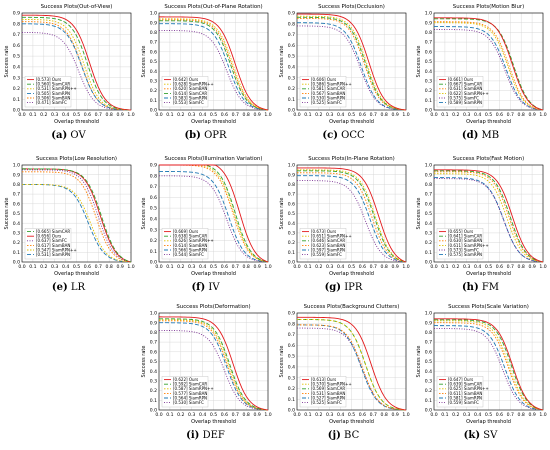 This screenshot has height=450, width=550. I want to click on caption-letter: (i), so click(193, 435).